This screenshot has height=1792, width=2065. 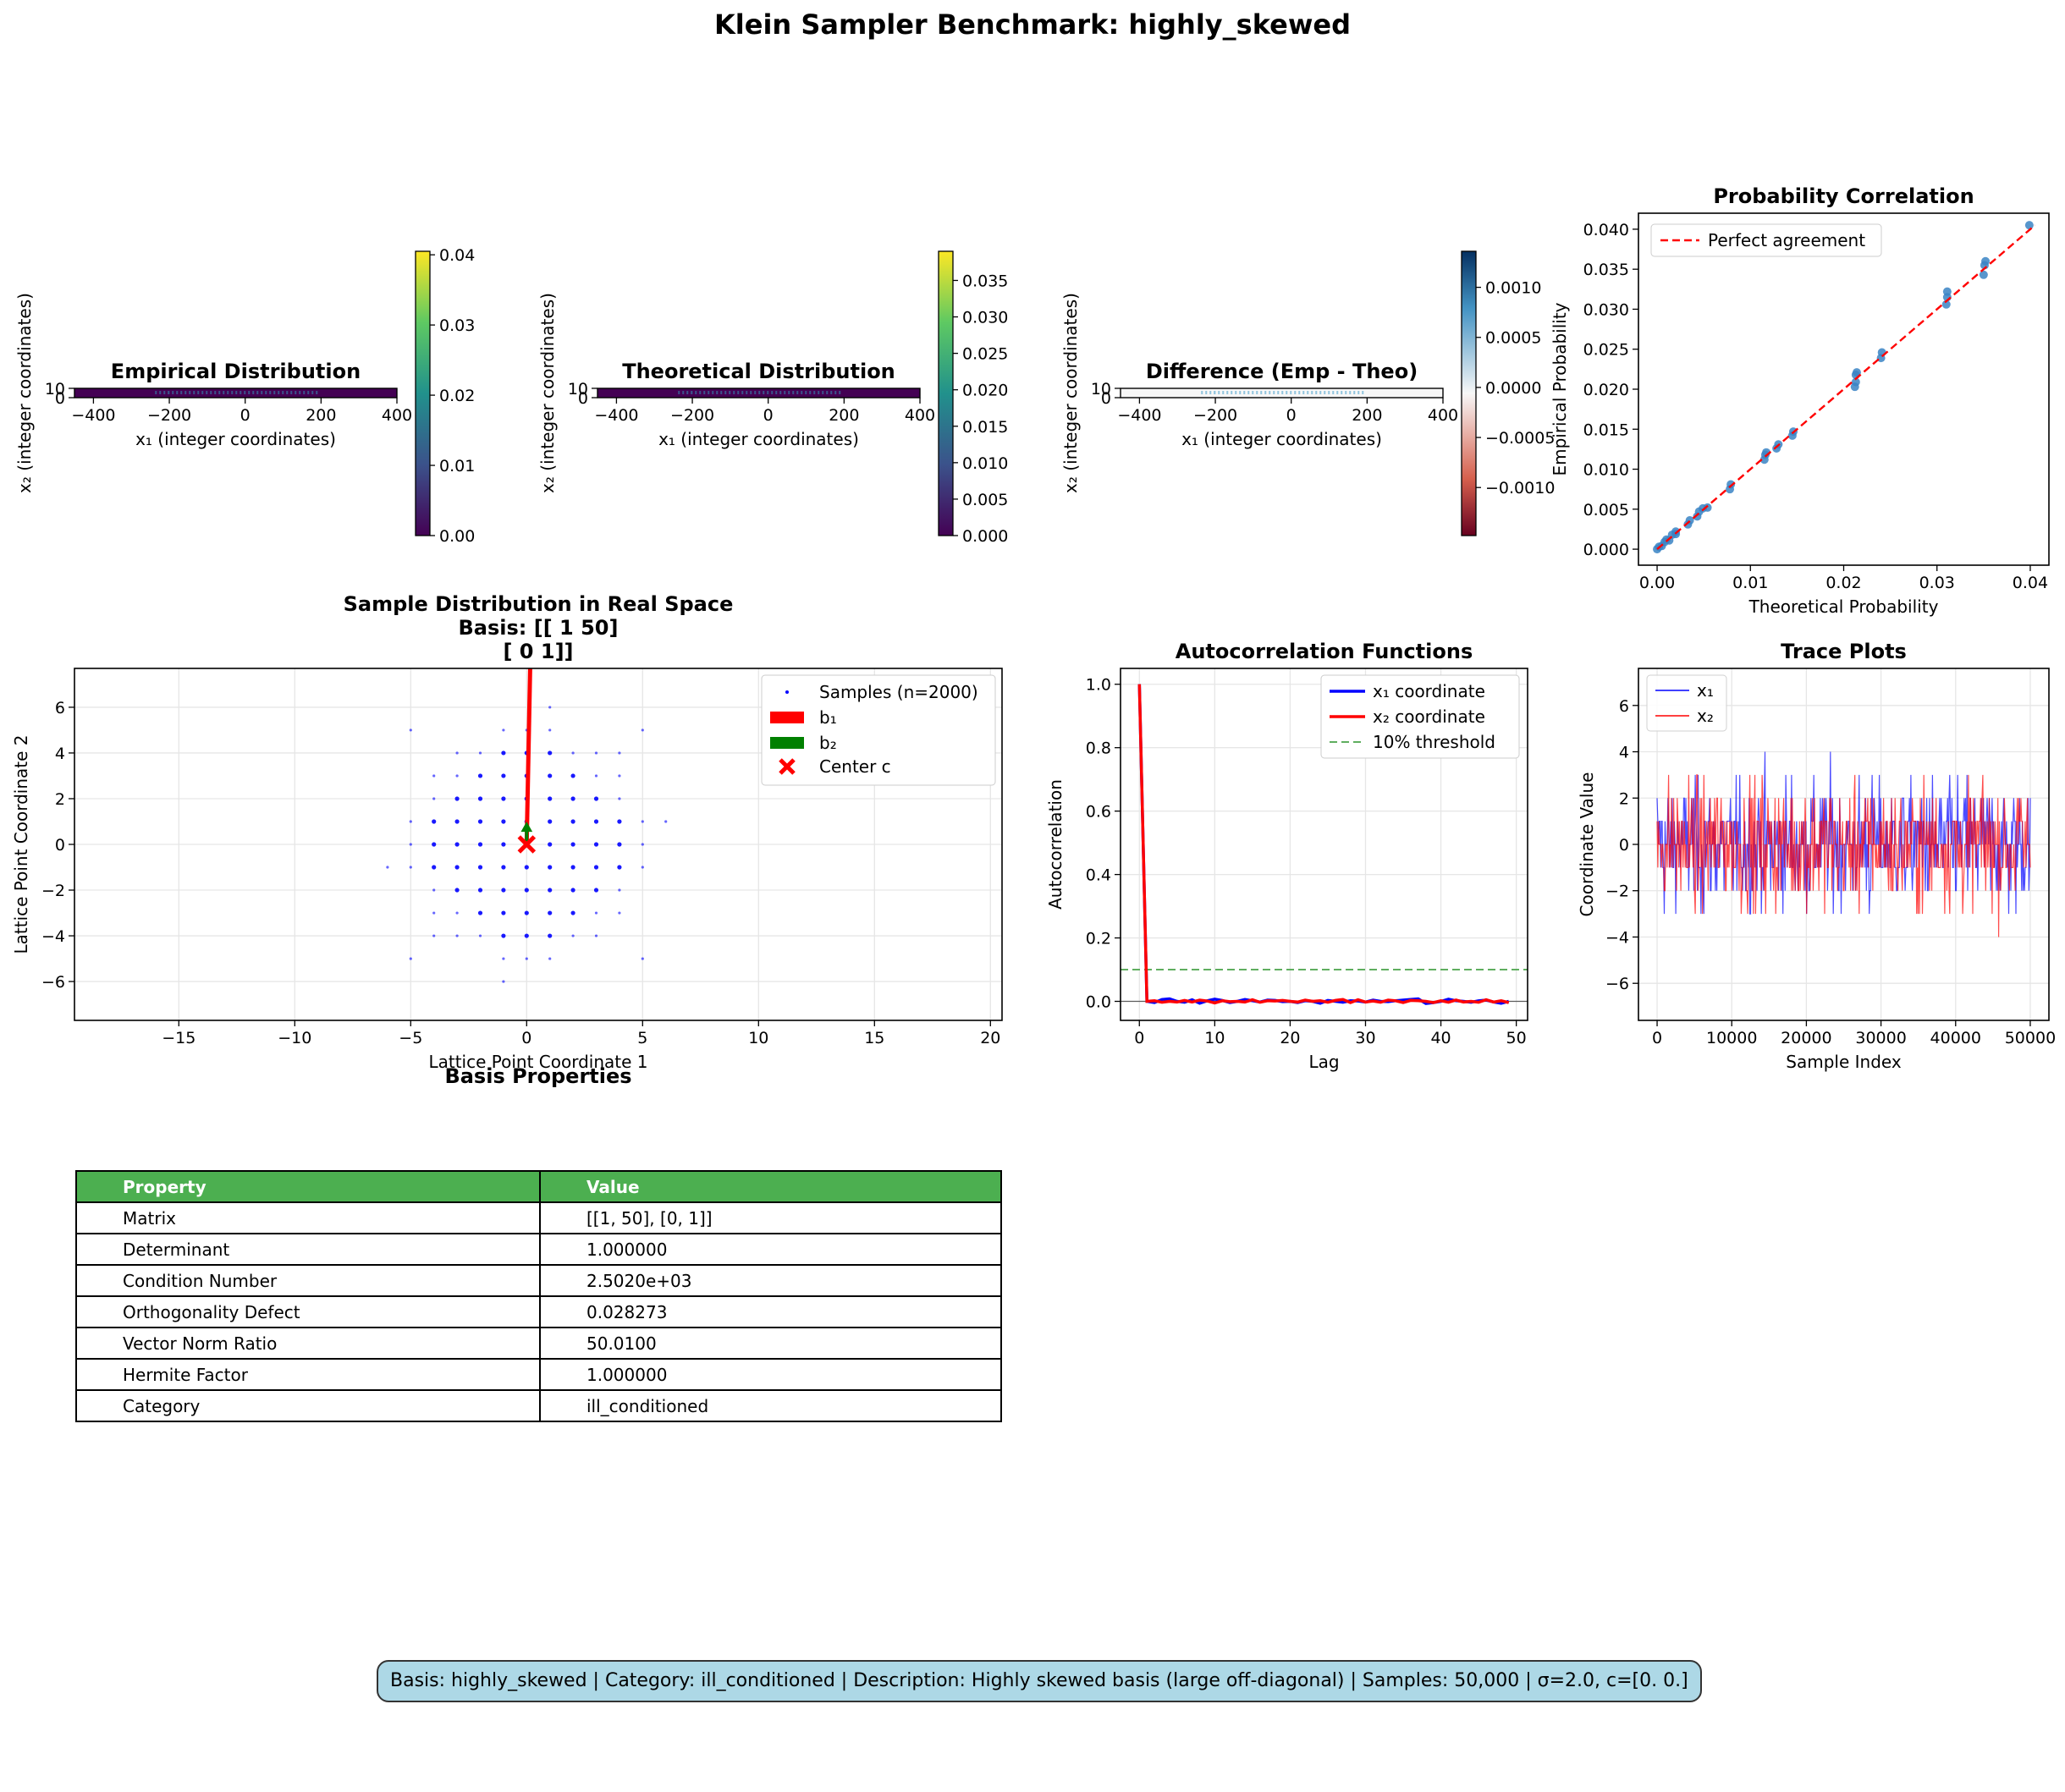 I want to click on x-tick-label: 400, so click(x=1443, y=415).